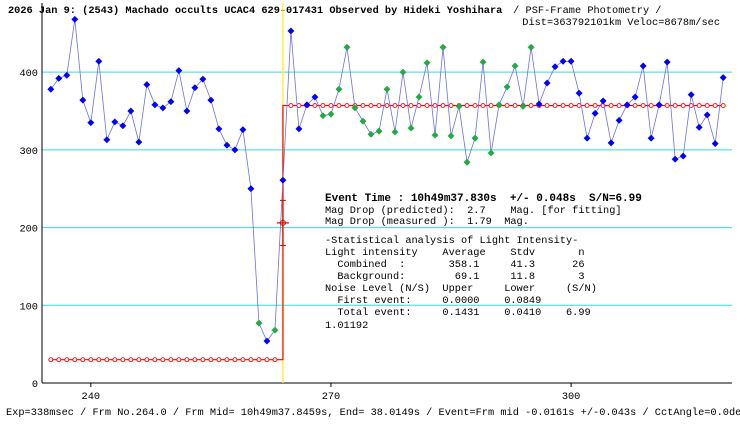 This screenshot has height=425, width=740. Describe the element at coordinates (621, 23) in the screenshot. I see `chart-subtitle-2: Dist=363792101km Veloc=8678m/sec` at that location.